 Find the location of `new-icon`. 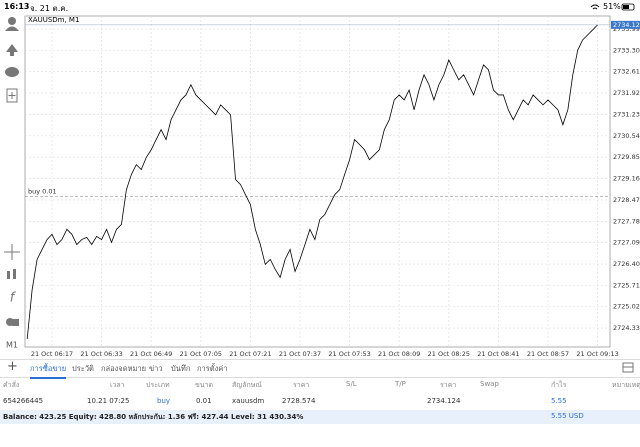

new-icon is located at coordinates (12, 95).